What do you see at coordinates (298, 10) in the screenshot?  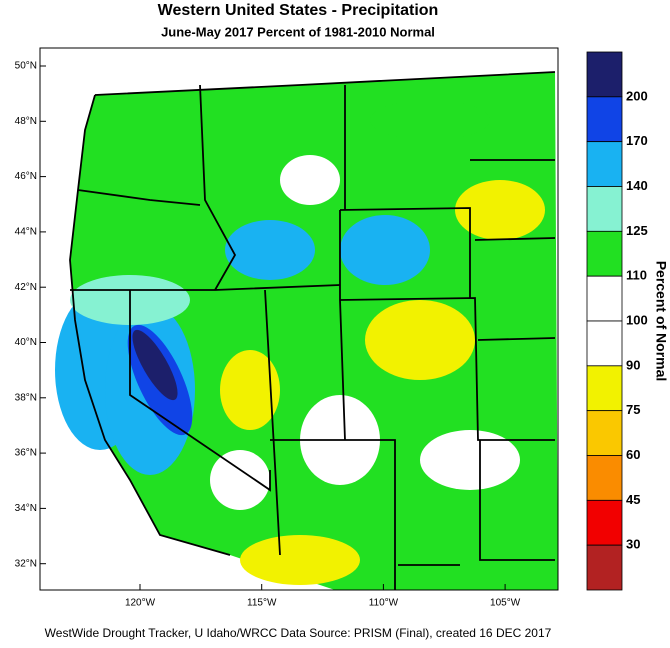 I see `title: Western United States - Precipitation` at bounding box center [298, 10].